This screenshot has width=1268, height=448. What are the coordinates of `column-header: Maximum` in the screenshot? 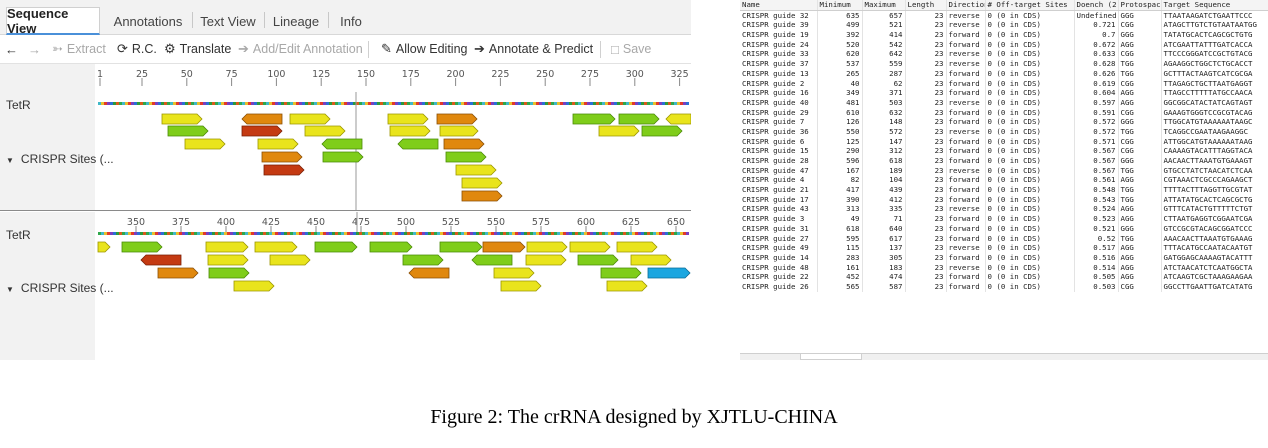 It's located at (884, 5).